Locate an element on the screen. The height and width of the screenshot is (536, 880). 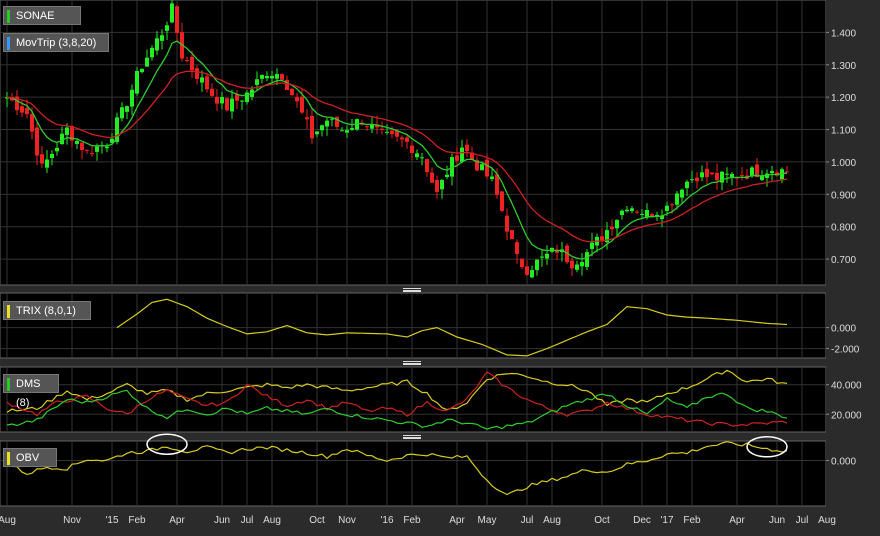
trix-dms-splitter is located at coordinates (413, 363).